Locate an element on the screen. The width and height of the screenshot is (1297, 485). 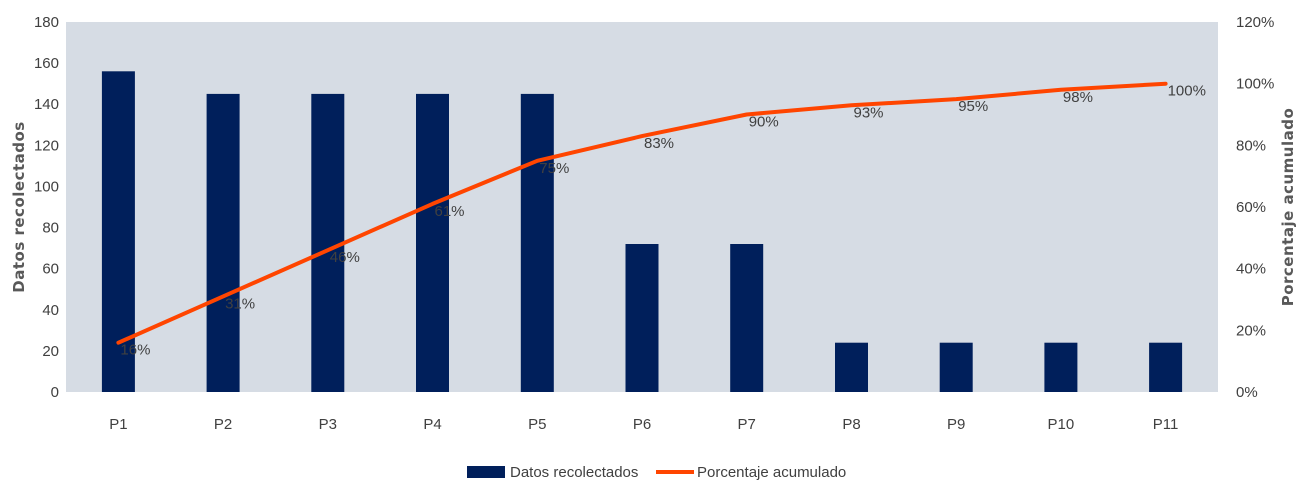
bar-p10 is located at coordinates (1061, 367).